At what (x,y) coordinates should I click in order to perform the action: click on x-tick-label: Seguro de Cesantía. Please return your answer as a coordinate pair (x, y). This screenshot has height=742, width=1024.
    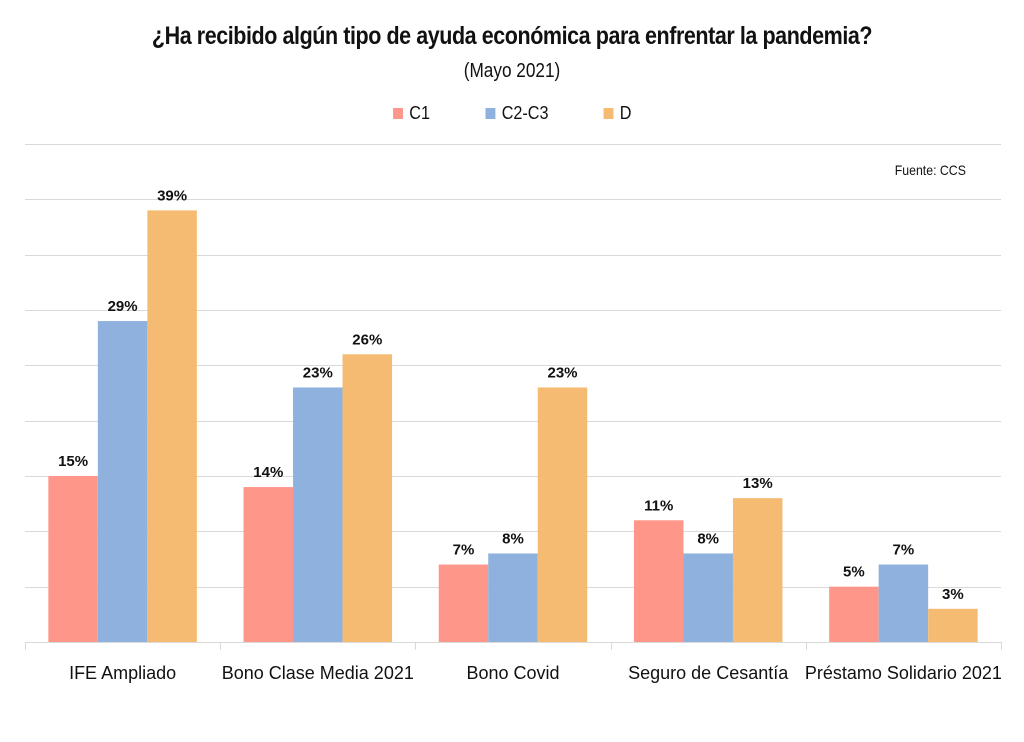
    Looking at the image, I should click on (708, 673).